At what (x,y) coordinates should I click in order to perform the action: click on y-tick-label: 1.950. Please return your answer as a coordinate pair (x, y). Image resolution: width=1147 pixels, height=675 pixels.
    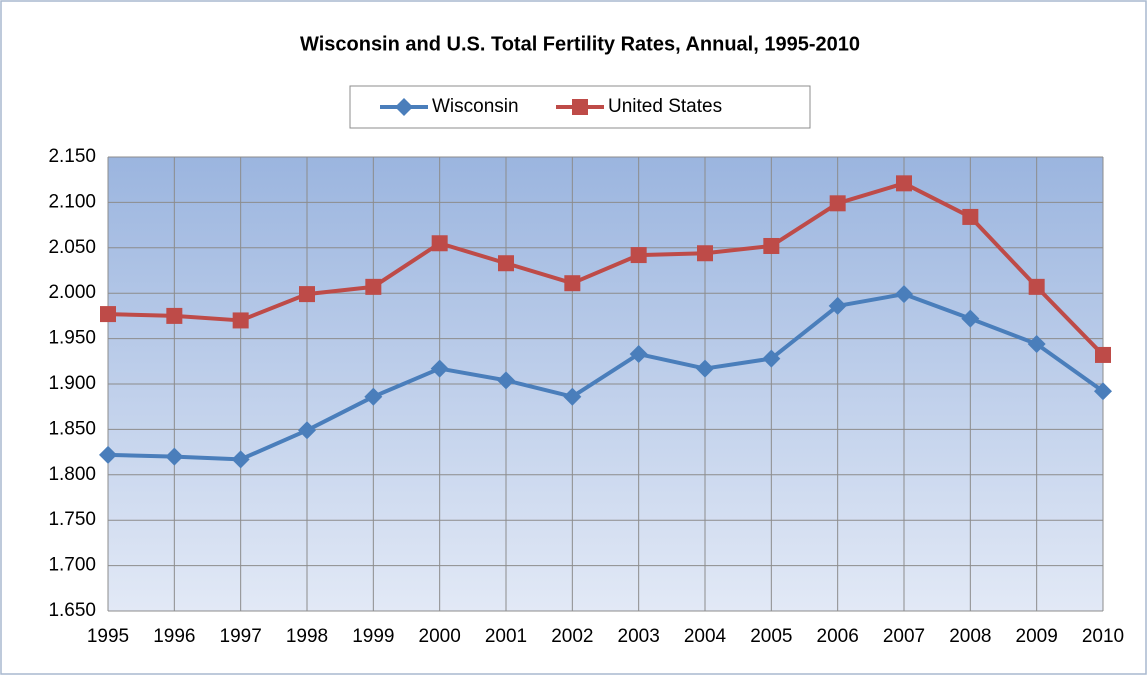
    Looking at the image, I should click on (72, 338).